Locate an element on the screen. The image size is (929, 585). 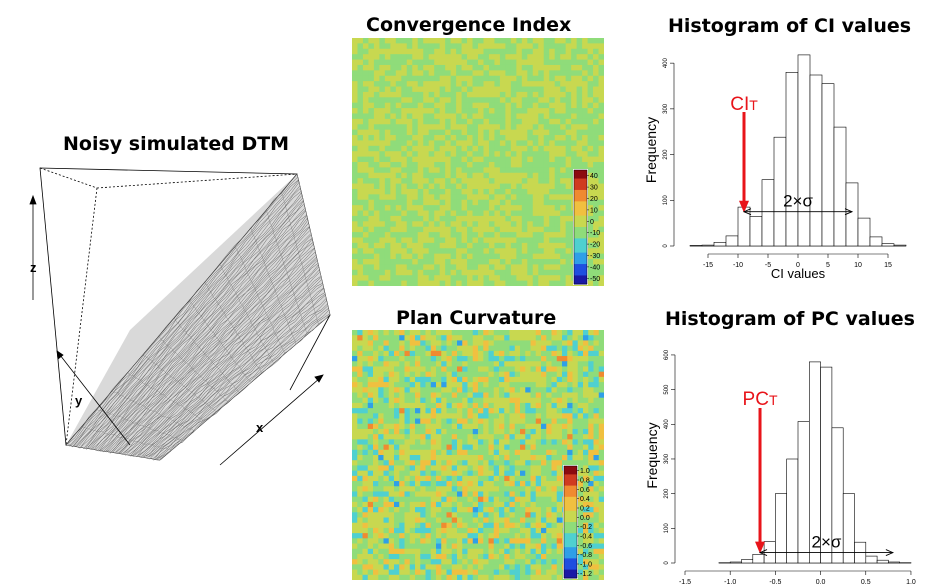
x-axis-label: PC values is located at coordinates (803, 584).